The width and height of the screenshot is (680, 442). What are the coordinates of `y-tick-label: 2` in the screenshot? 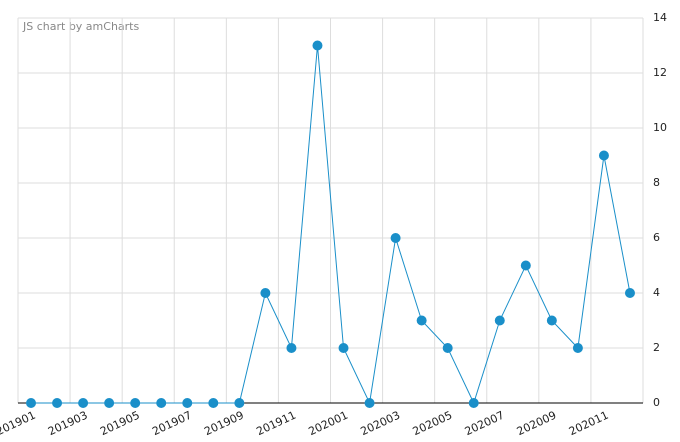 It's located at (656, 347).